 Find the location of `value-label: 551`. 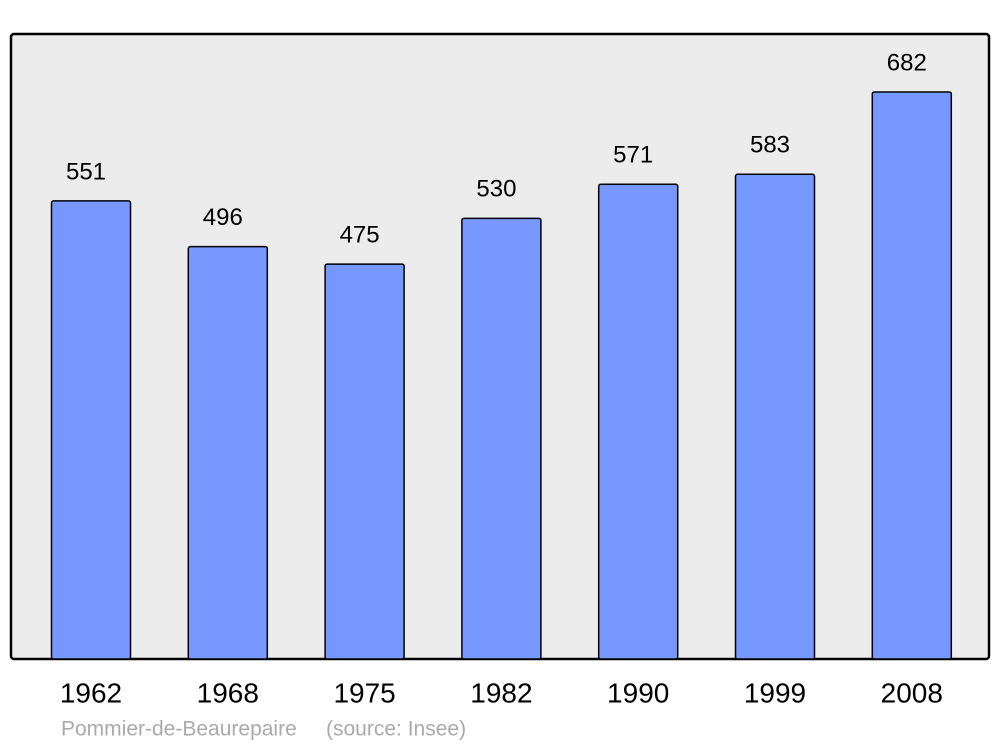

value-label: 551 is located at coordinates (86, 171).